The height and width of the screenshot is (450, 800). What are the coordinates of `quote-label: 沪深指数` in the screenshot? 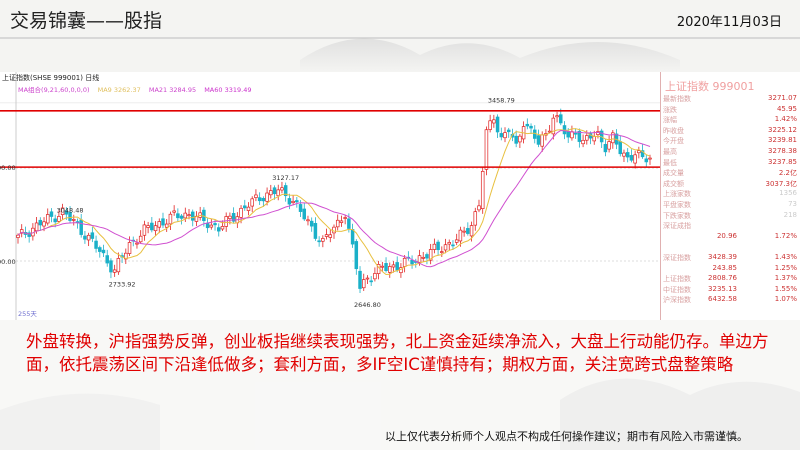 It's located at (677, 300).